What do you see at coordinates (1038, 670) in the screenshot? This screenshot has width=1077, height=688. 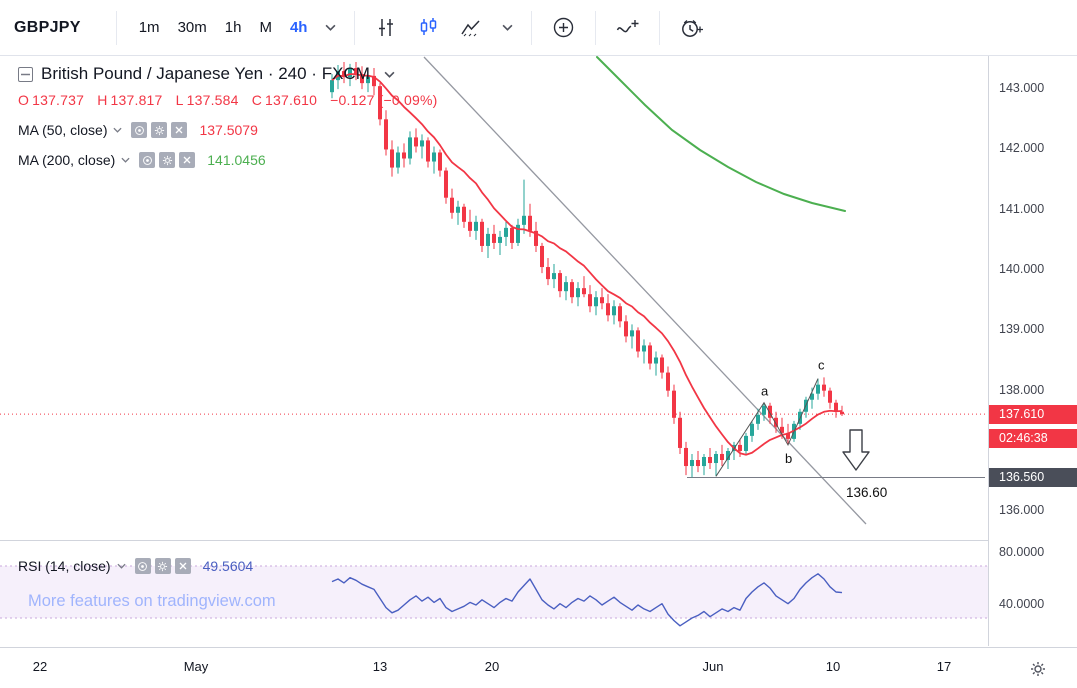 I see `axis-settings-gear-icon` at bounding box center [1038, 670].